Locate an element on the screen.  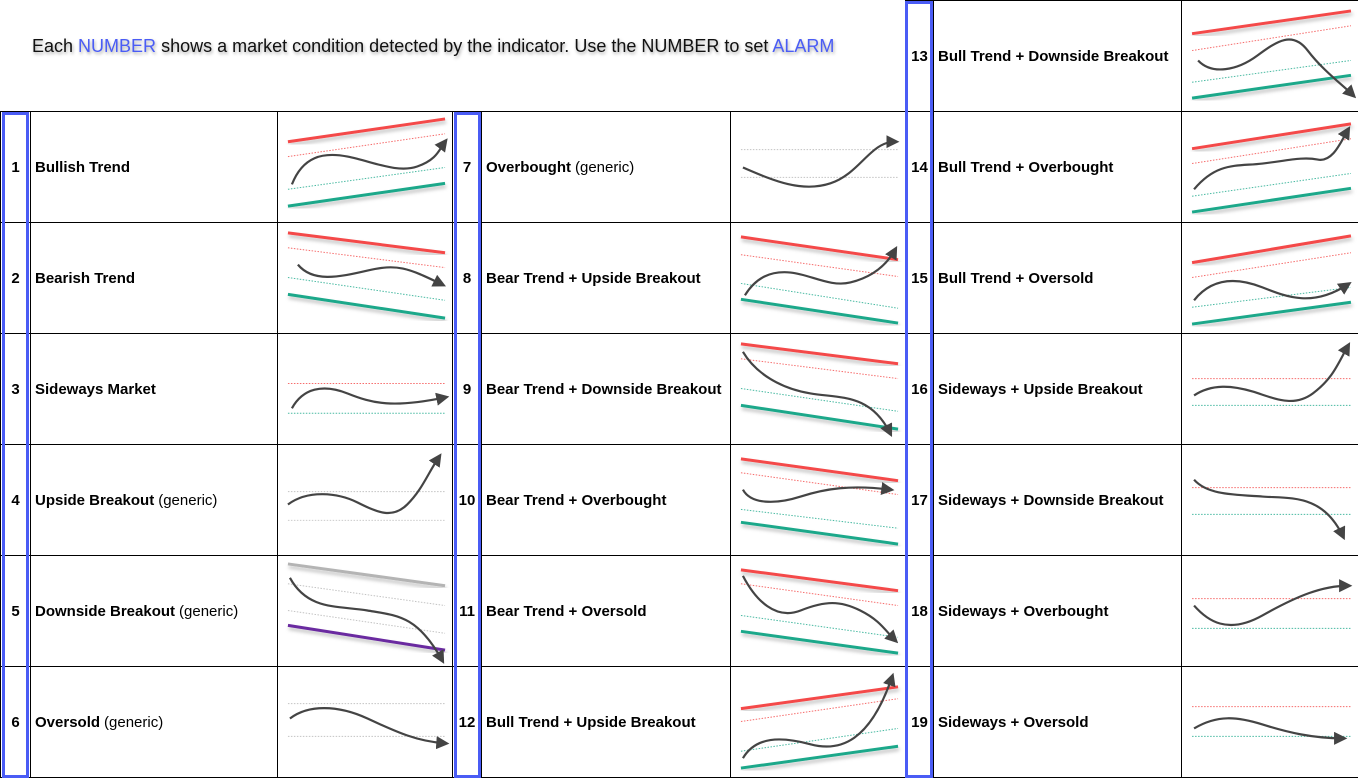
condition-number: 16 is located at coordinates (919, 389).